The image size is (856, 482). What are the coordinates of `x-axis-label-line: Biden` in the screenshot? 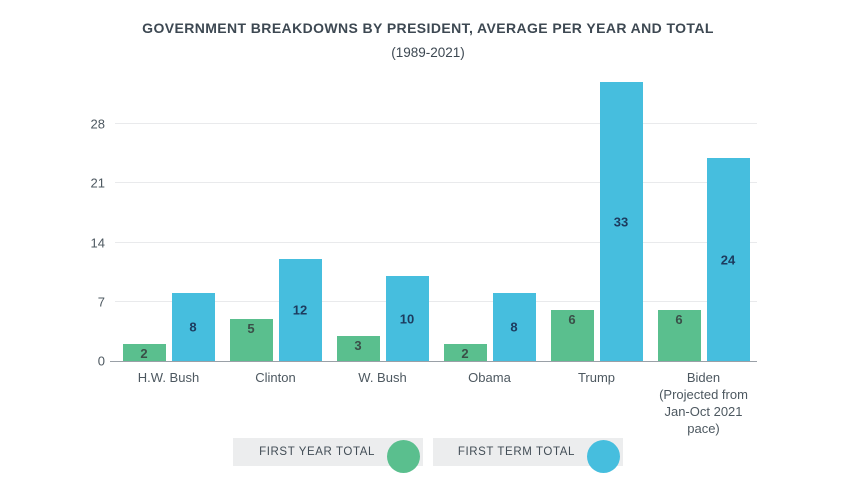 It's located at (703, 377).